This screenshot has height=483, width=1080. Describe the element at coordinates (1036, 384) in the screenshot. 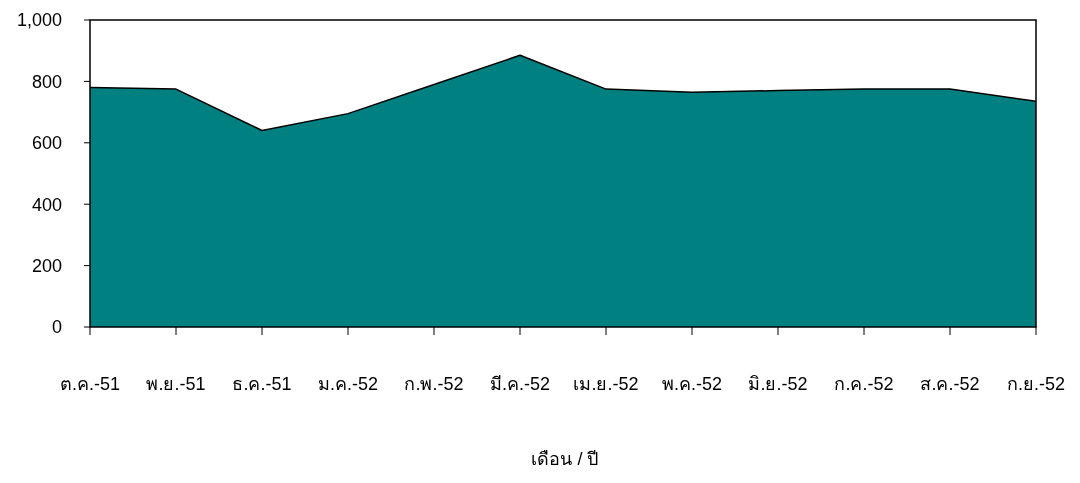

I see `x-tick-label: ก.ย.-52` at that location.